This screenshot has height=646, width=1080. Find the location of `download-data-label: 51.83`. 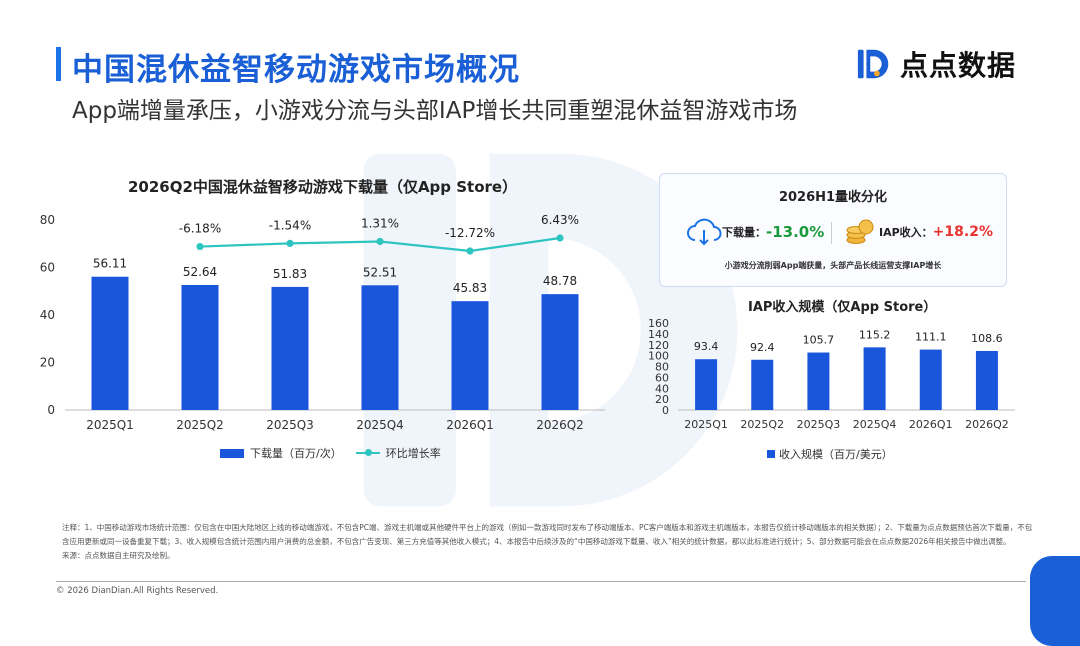

download-data-label: 51.83 is located at coordinates (290, 274).